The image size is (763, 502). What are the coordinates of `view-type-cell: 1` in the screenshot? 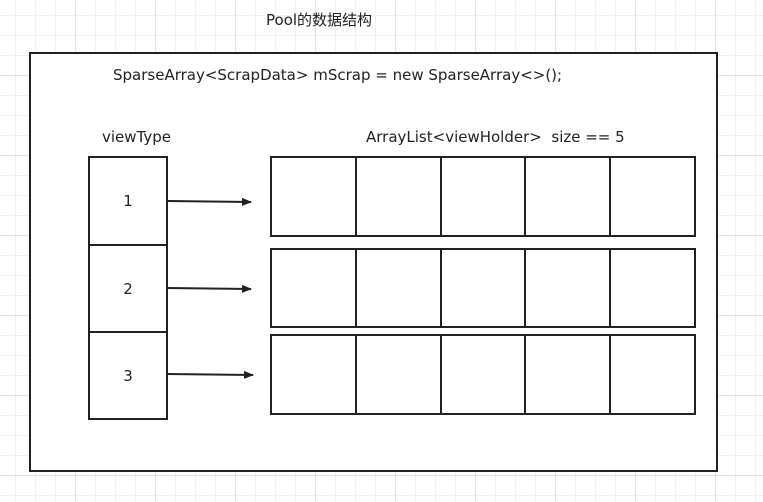 It's located at (128, 201).